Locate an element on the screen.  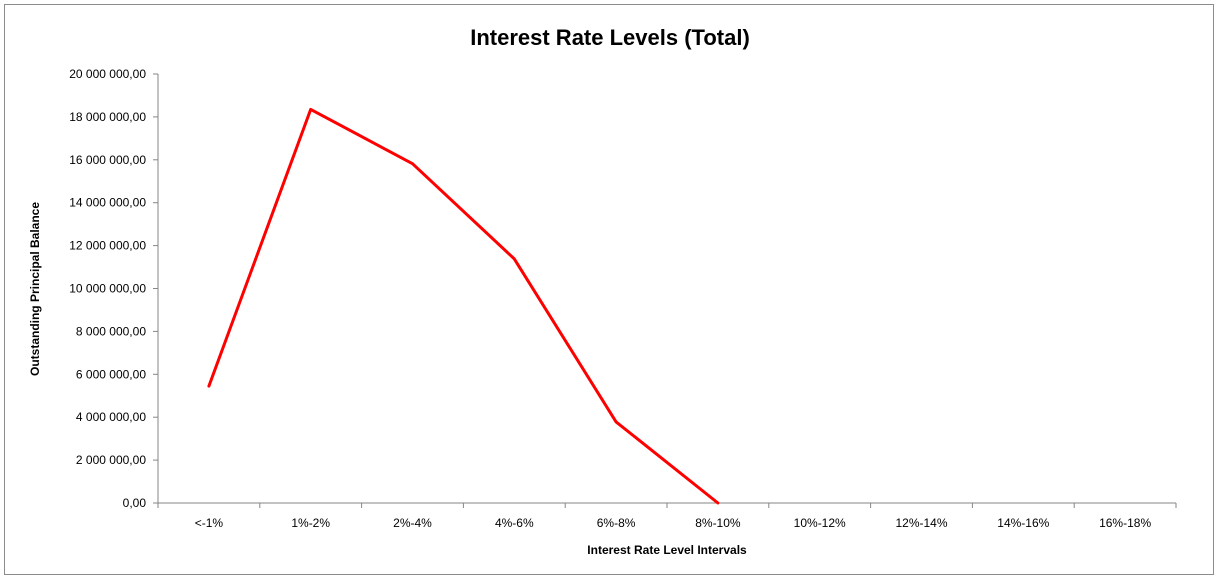
y-tick-label: 20 000 000,00 is located at coordinates (107, 74).